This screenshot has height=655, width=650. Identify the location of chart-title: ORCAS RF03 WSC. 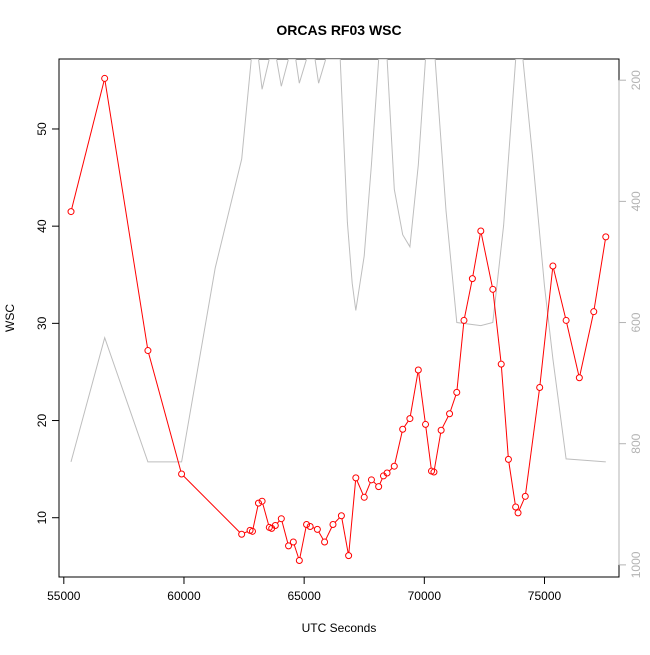
(338, 30).